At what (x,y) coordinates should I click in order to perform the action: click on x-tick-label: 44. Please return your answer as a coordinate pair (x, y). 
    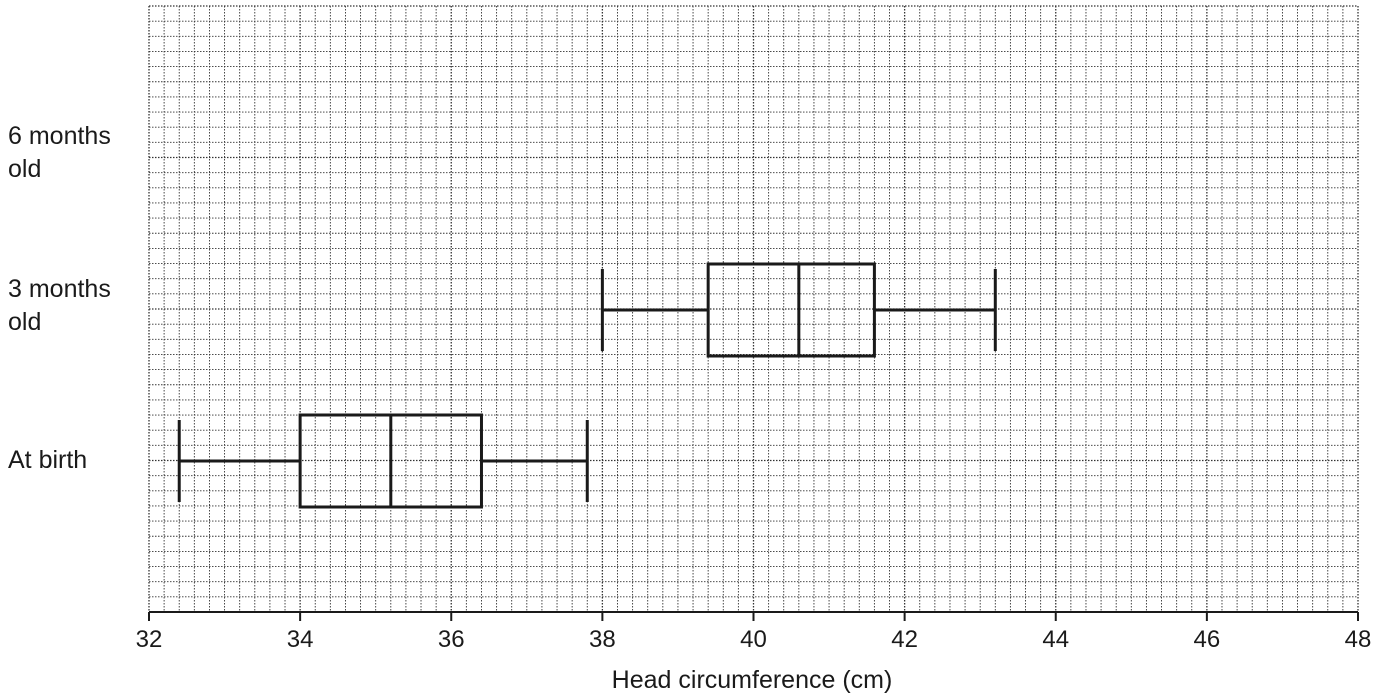
    Looking at the image, I should click on (1055, 639).